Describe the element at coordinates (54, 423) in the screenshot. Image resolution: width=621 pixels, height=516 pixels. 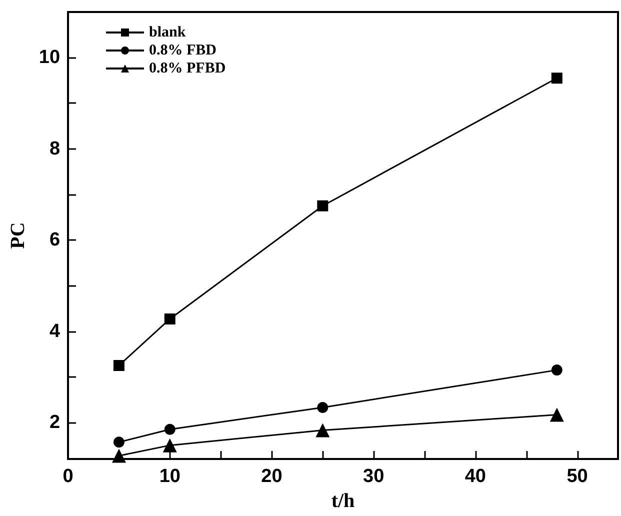
I see `y-tick-label: 2` at that location.